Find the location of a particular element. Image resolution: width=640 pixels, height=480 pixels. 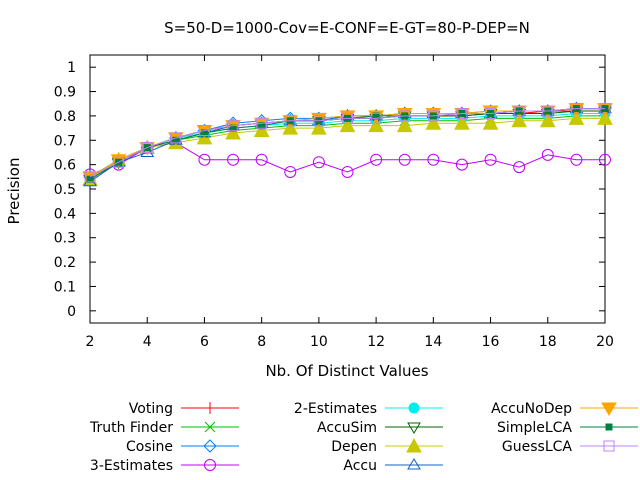

legend-item-cosine: Cosine is located at coordinates (182, 447).